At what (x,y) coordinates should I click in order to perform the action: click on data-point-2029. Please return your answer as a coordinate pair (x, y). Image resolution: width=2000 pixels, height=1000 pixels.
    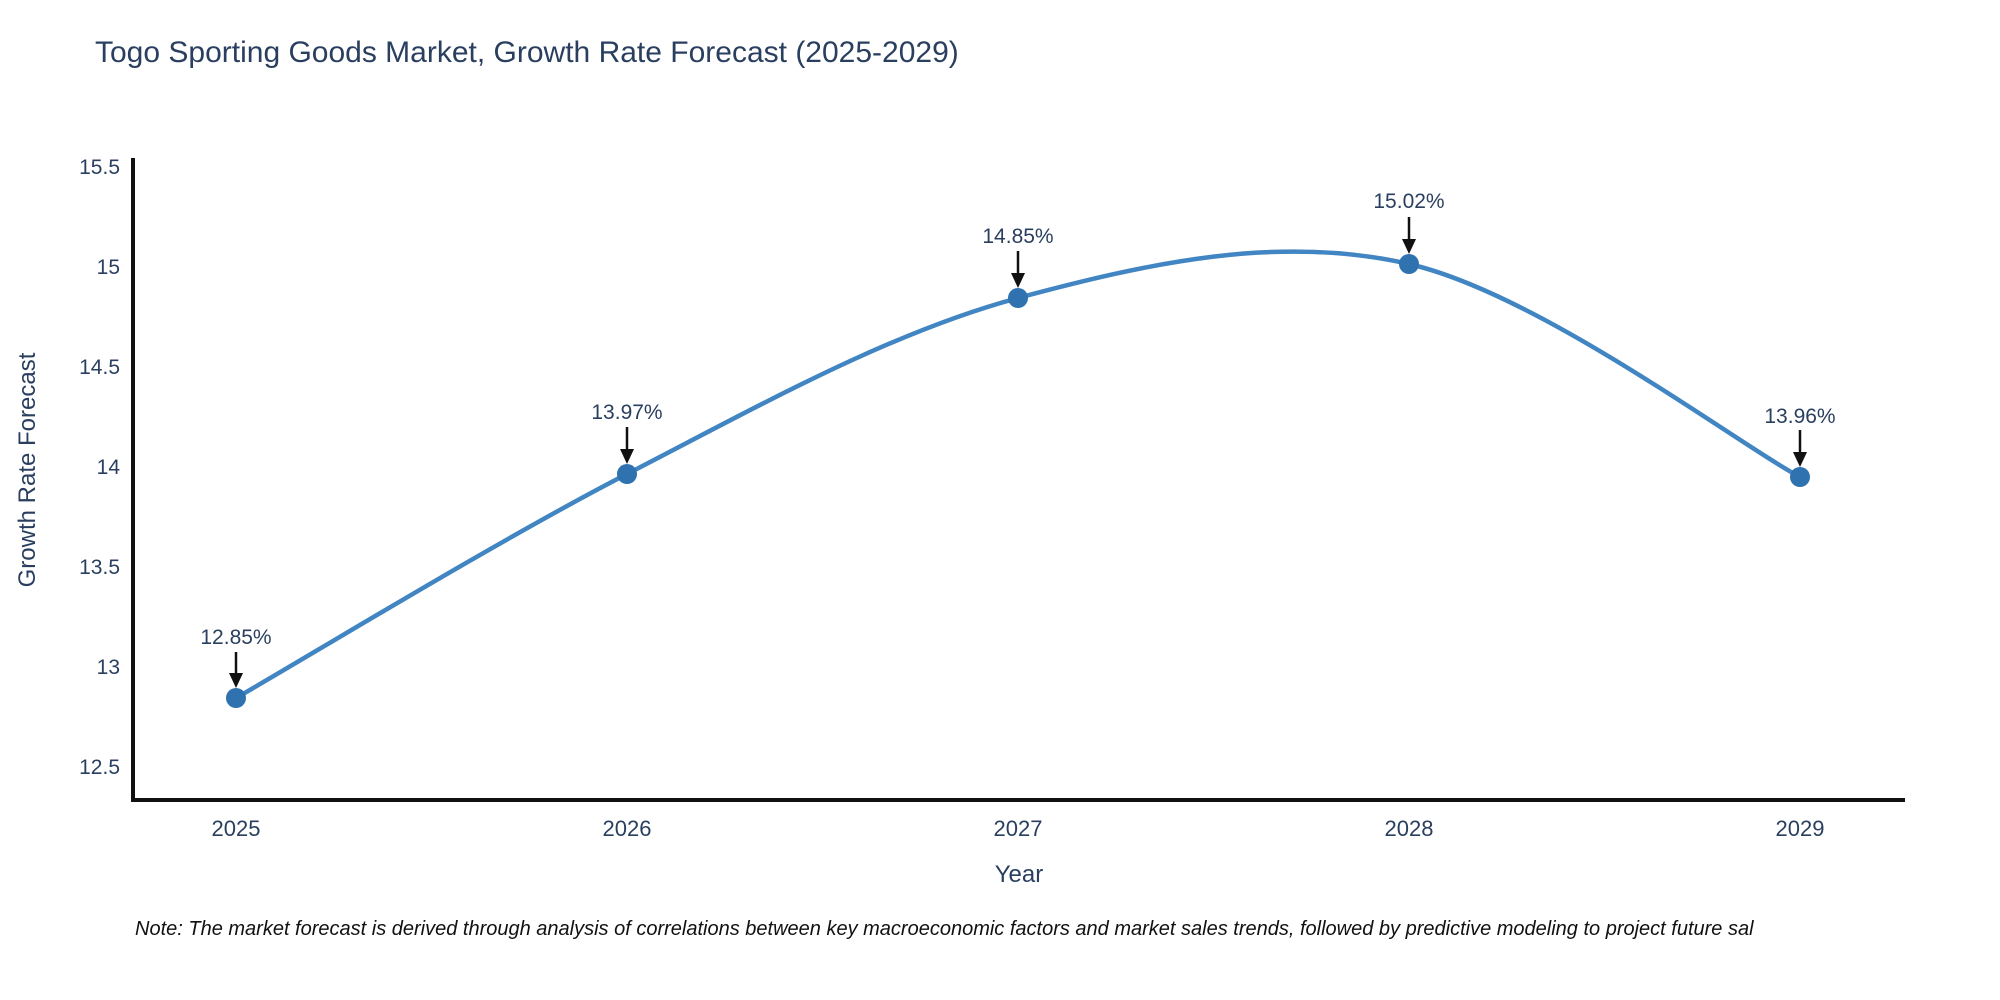
    Looking at the image, I should click on (1800, 477).